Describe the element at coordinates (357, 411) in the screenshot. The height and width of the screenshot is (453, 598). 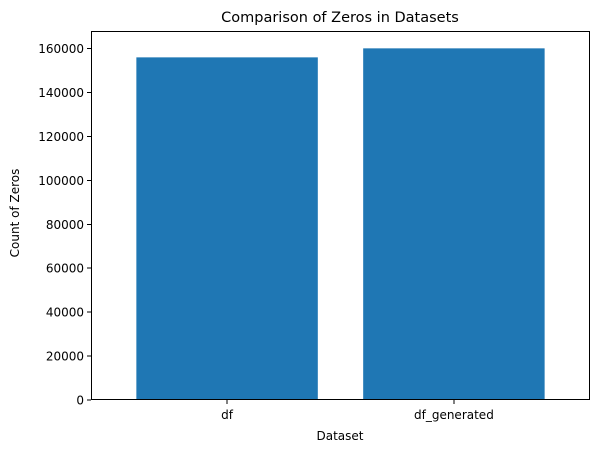
I see `x-axis: df df_generated` at that location.